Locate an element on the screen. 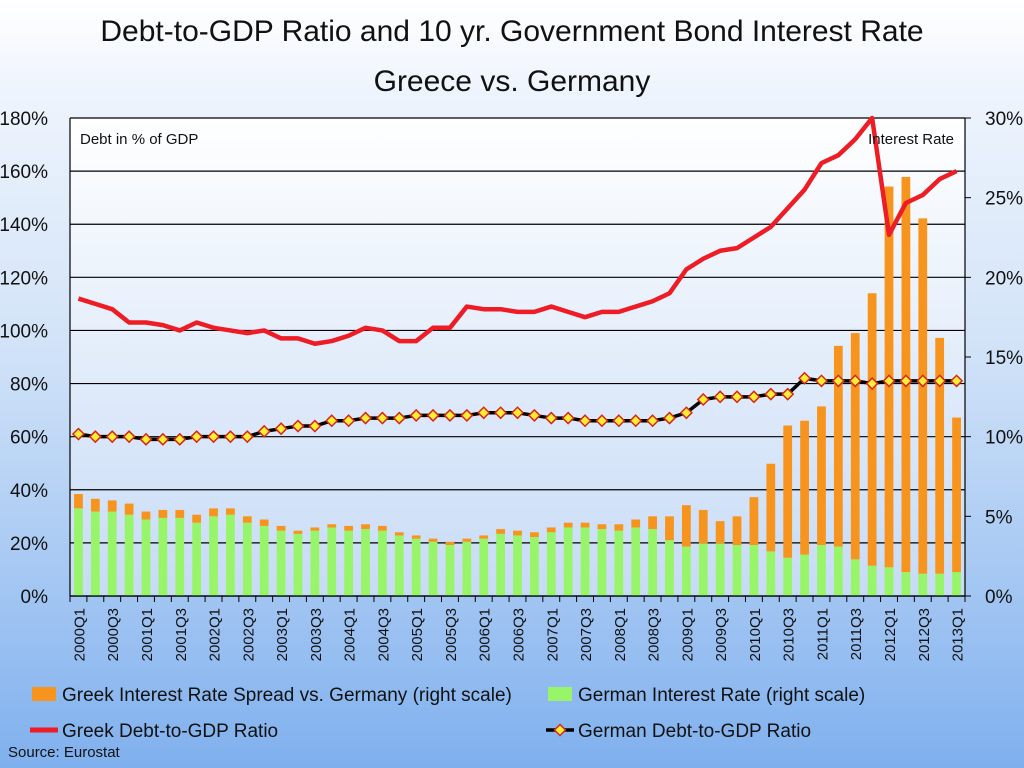 This screenshot has width=1024, height=768. x-tick-label: 2000Q1 is located at coordinates (79, 634).